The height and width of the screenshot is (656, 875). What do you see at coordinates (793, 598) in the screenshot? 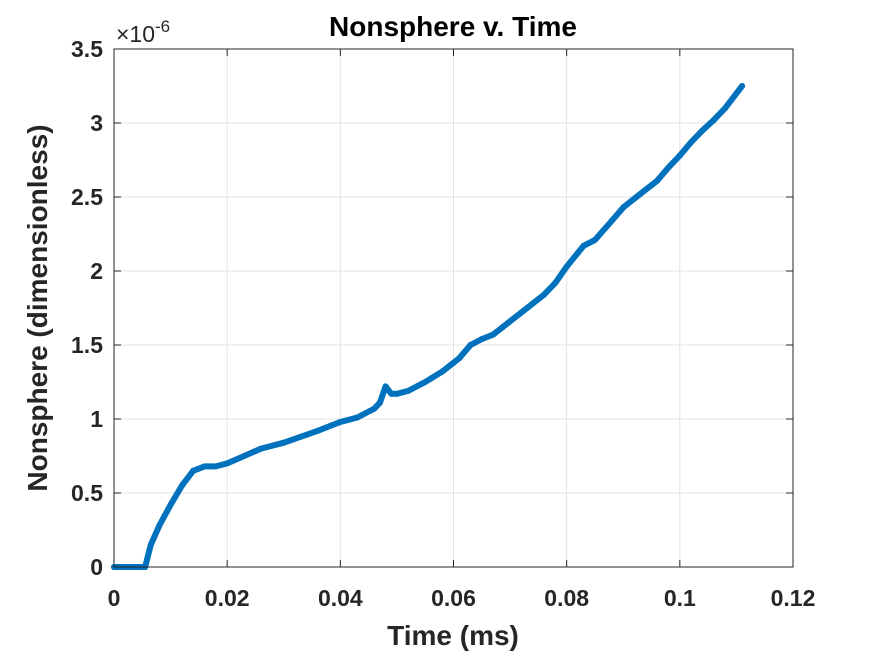
I see `x-tick-label: 0.12` at bounding box center [793, 598].